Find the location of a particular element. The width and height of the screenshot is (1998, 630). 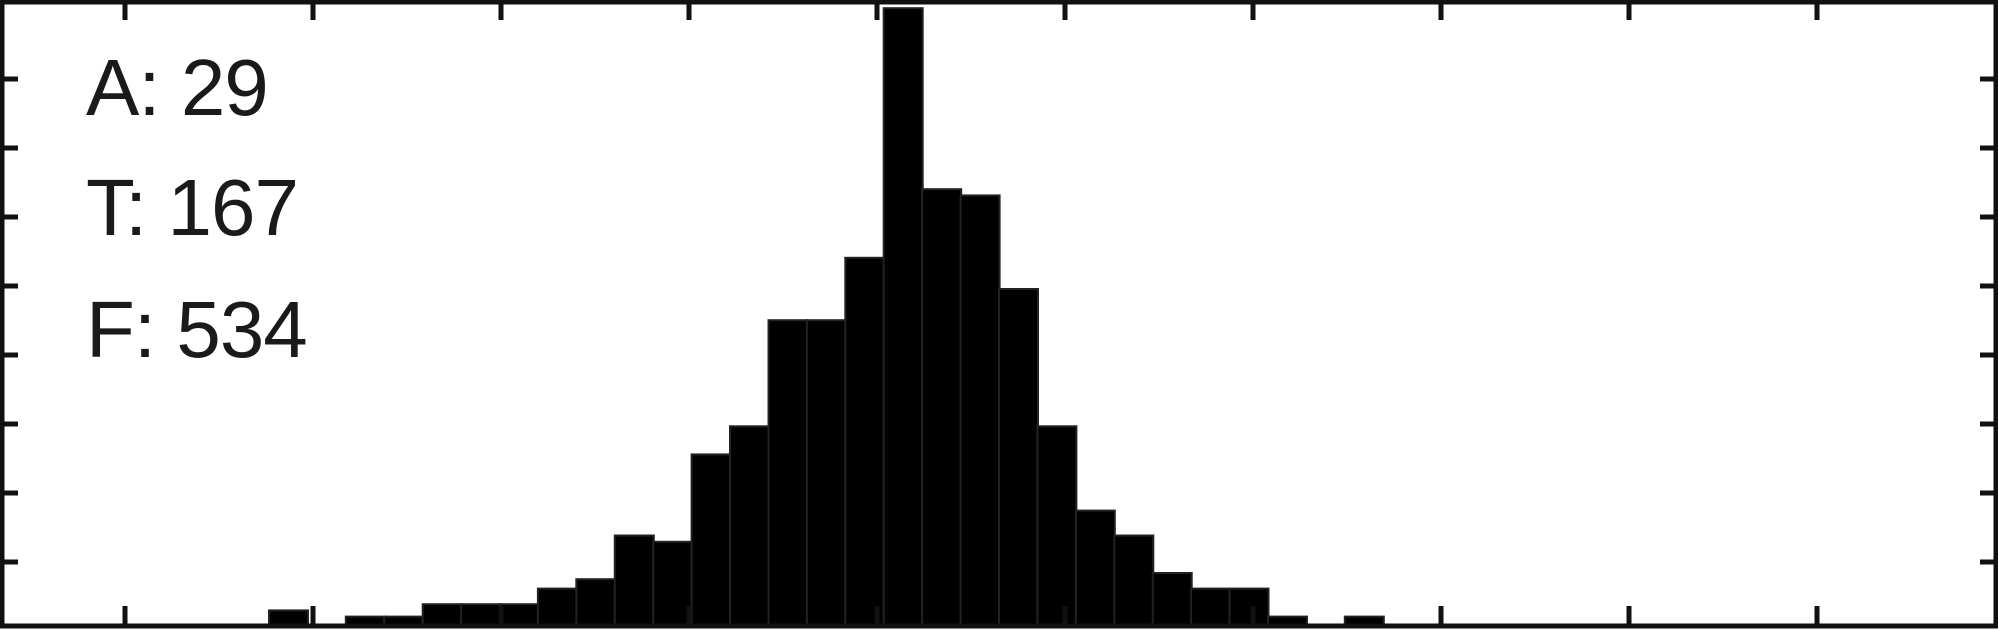

annotation-f: F: 534 is located at coordinates (197, 329).